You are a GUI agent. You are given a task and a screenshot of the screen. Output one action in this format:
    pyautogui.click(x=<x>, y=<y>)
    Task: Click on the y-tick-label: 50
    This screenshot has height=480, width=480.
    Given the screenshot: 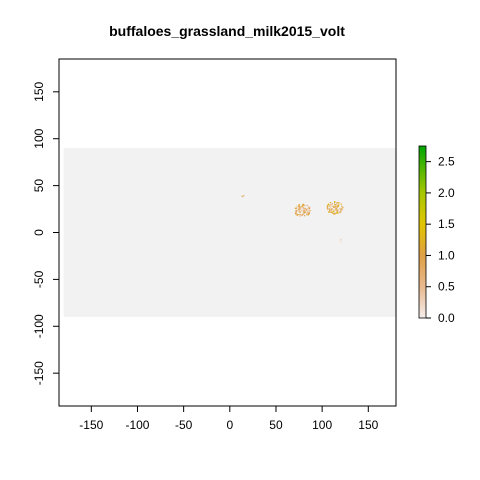 What is the action you would take?
    pyautogui.click(x=39, y=186)
    